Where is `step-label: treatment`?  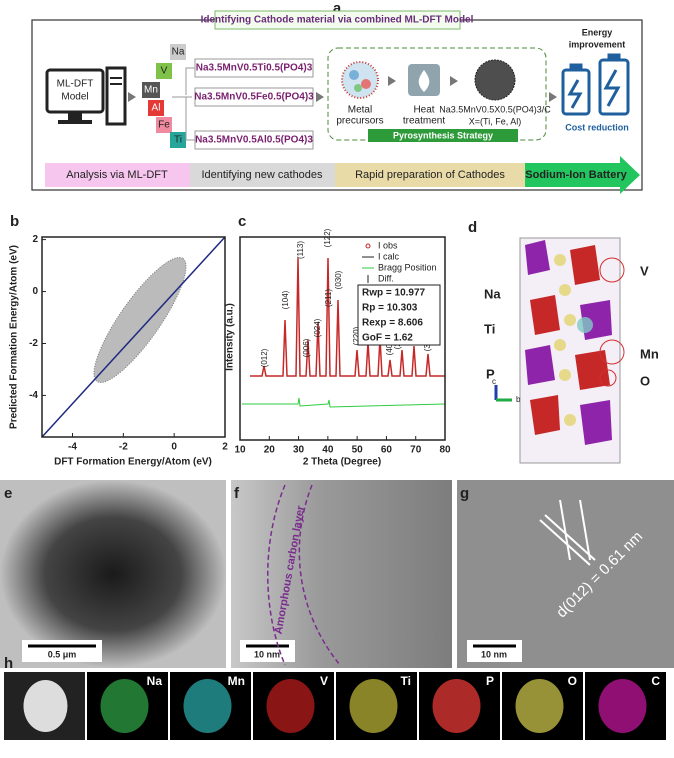
step-label: treatment is located at coordinates (424, 121).